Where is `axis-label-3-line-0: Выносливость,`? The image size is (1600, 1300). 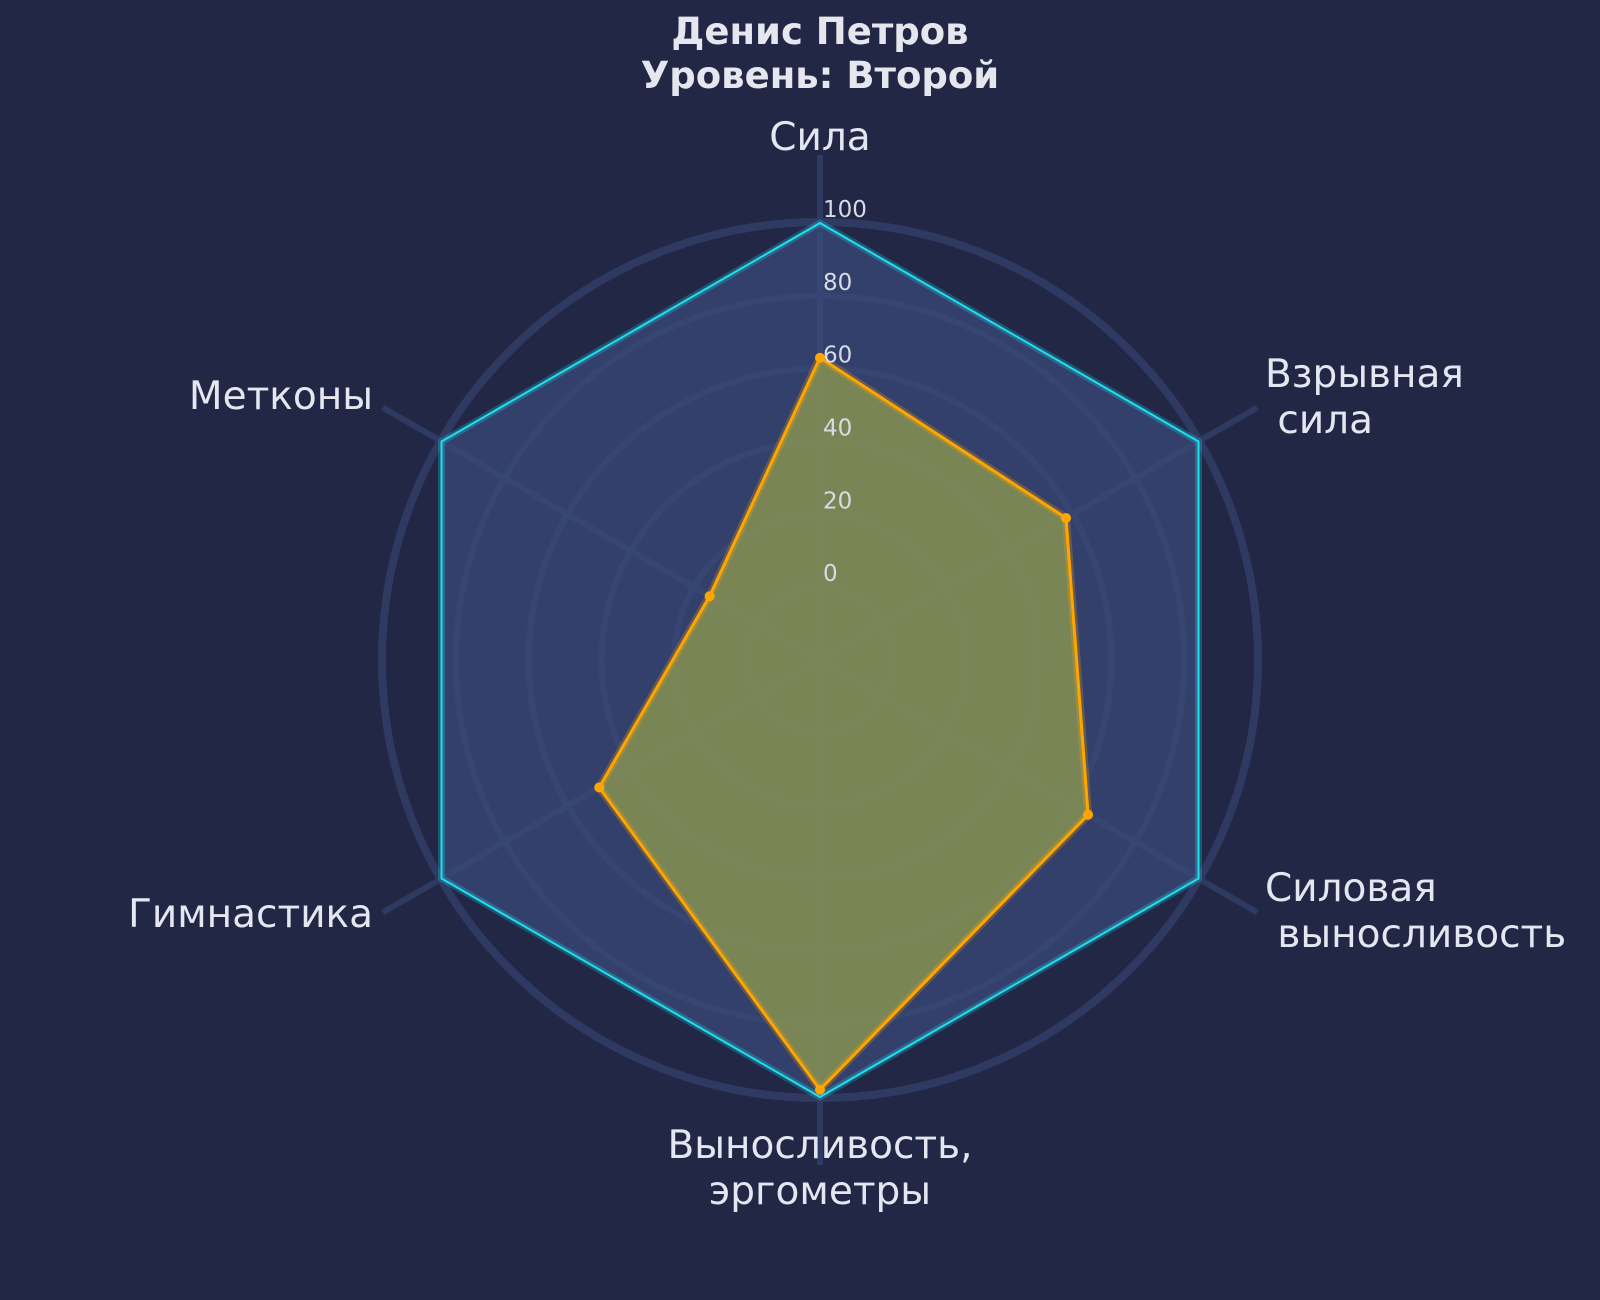 axis-label-3-line-0: Выносливость, is located at coordinates (819, 1145).